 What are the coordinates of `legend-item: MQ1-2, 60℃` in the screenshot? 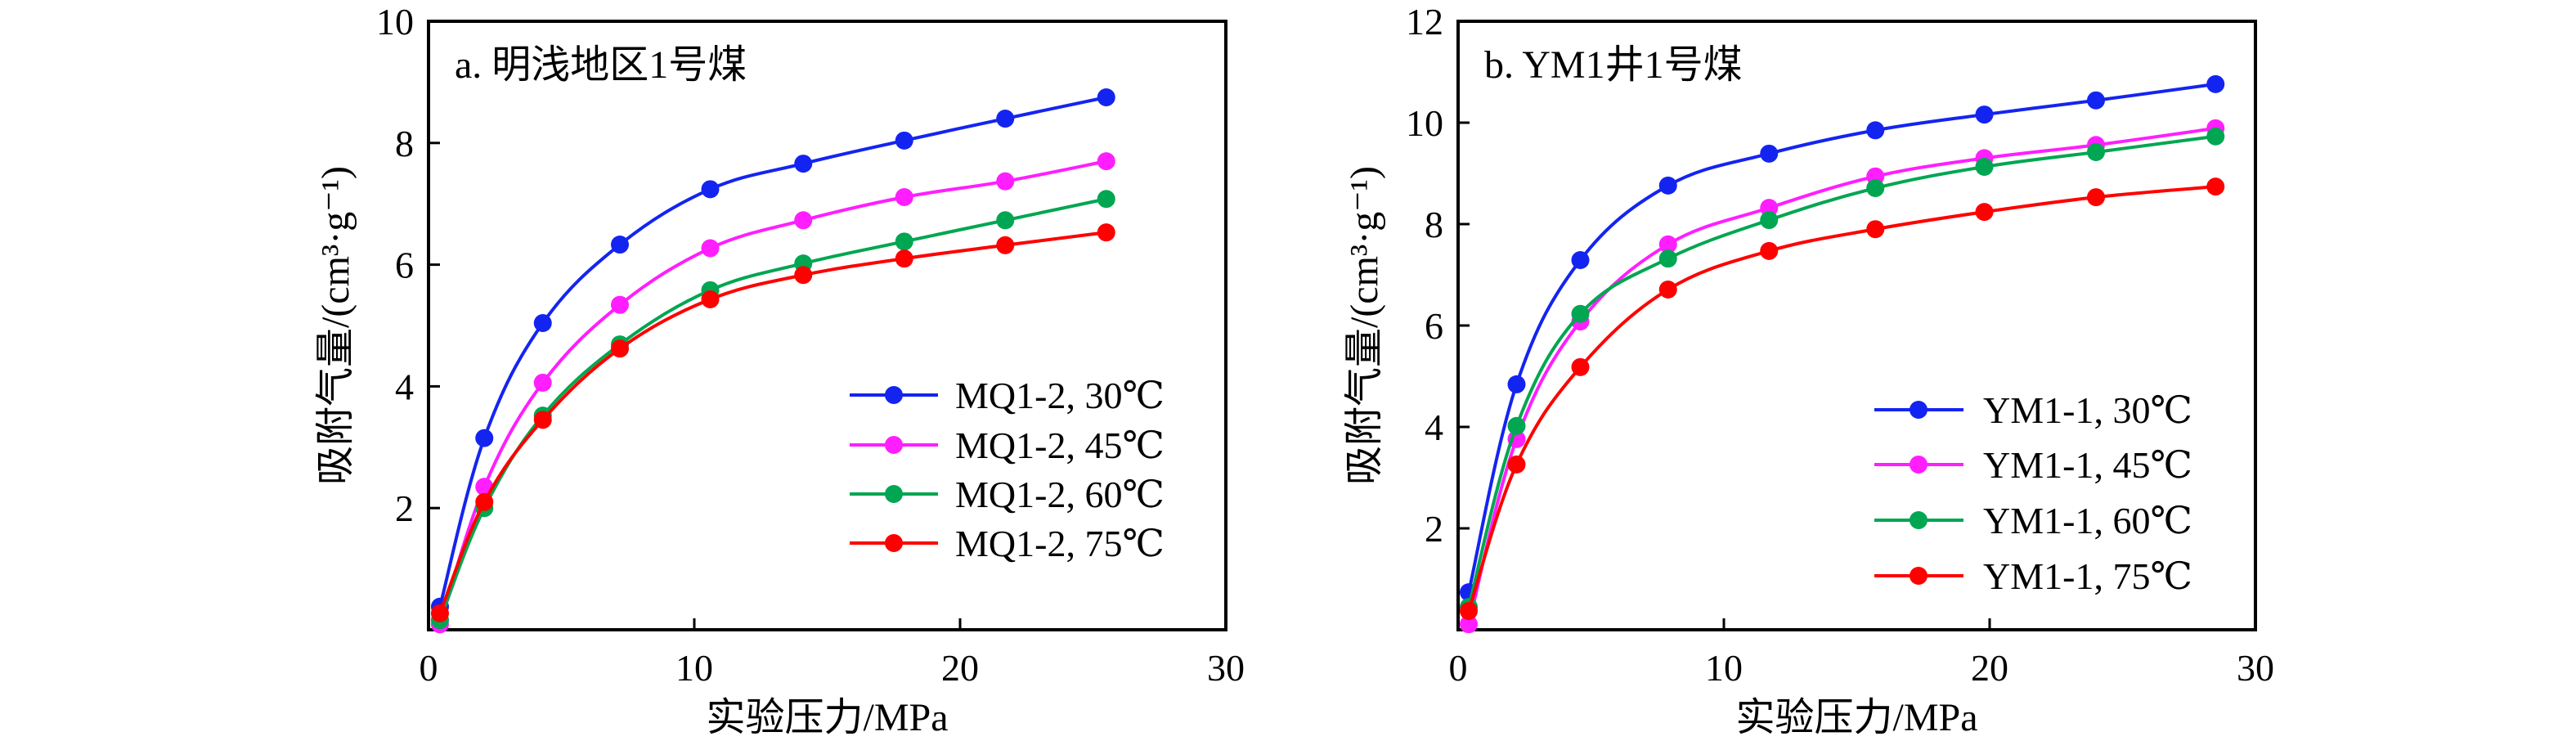 It's located at (1008, 494).